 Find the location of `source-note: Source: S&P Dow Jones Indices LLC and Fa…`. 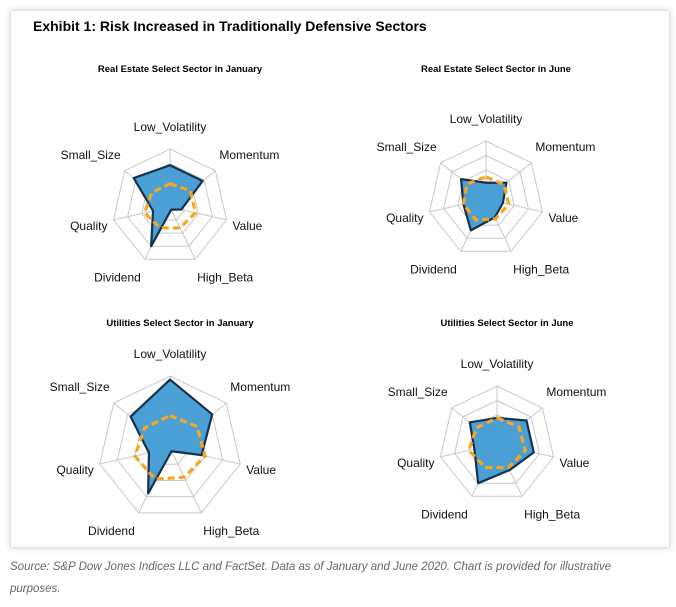

source-note: Source: S&P Dow Jones Indices LLC and Fa… is located at coordinates (311, 578).